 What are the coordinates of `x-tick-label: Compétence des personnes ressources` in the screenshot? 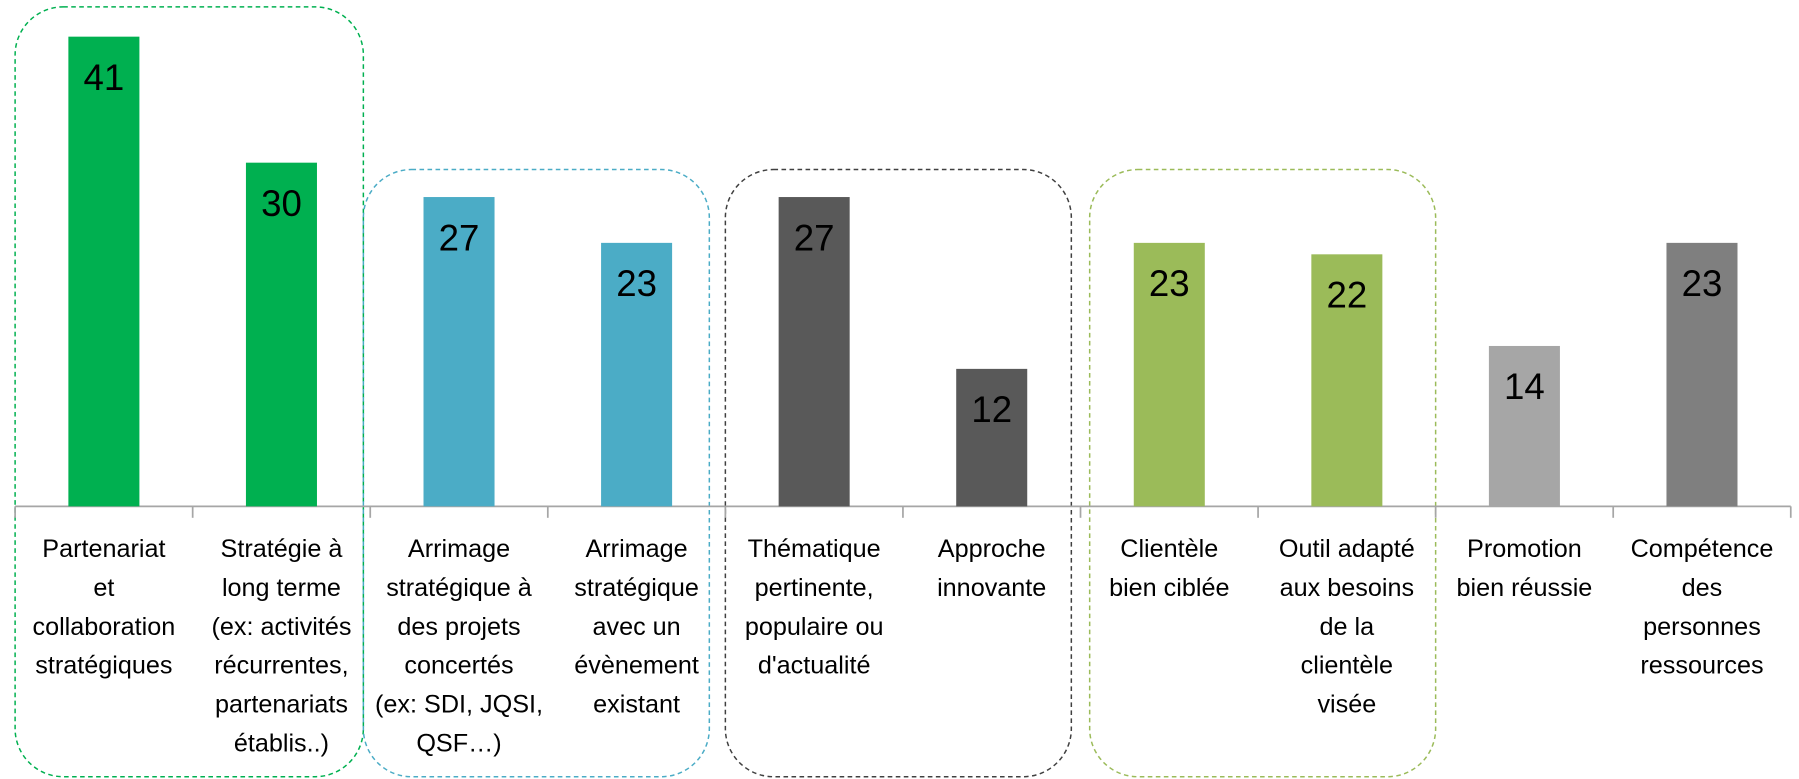 It's located at (1702, 607).